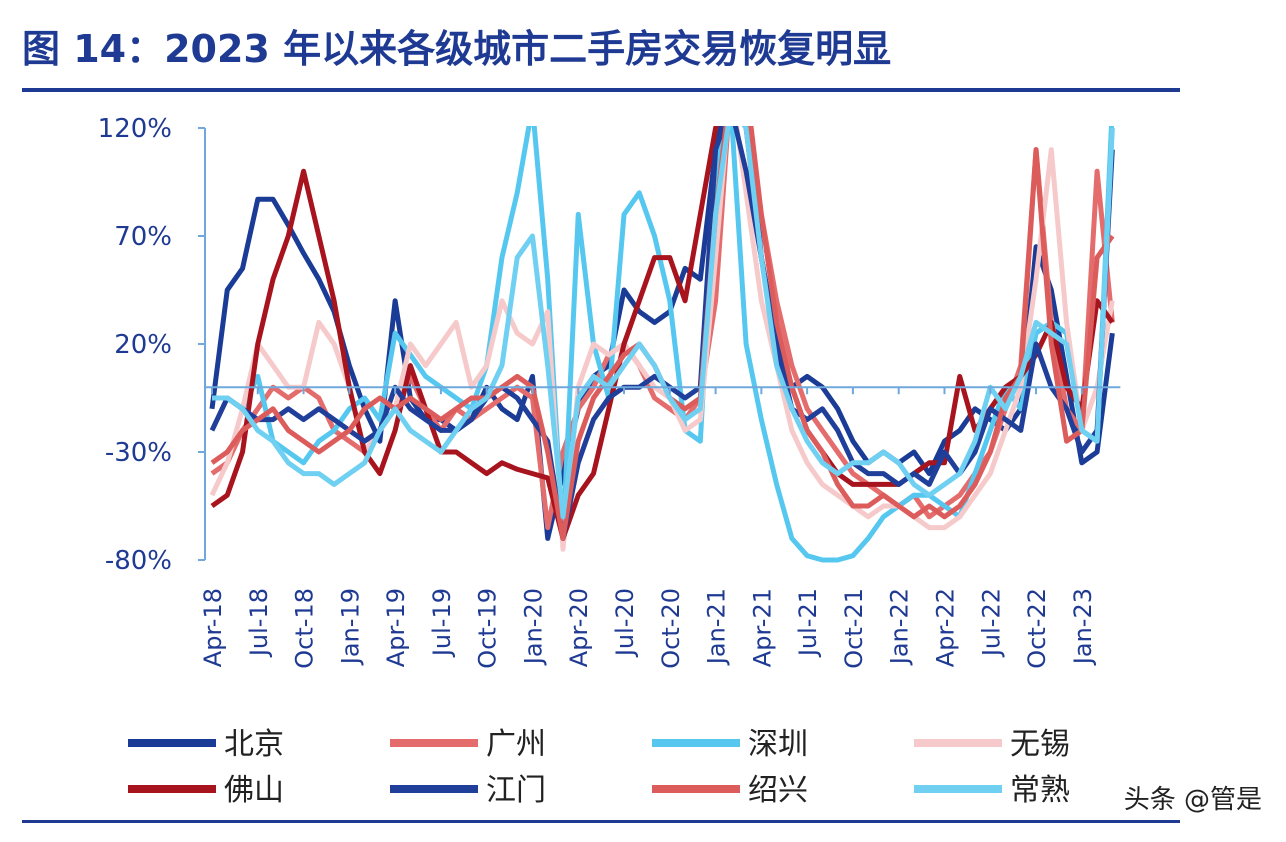 Image resolution: width=1286 pixels, height=842 pixels. What do you see at coordinates (762, 627) in the screenshot?
I see `x-tick-label: Apr-21` at bounding box center [762, 627].